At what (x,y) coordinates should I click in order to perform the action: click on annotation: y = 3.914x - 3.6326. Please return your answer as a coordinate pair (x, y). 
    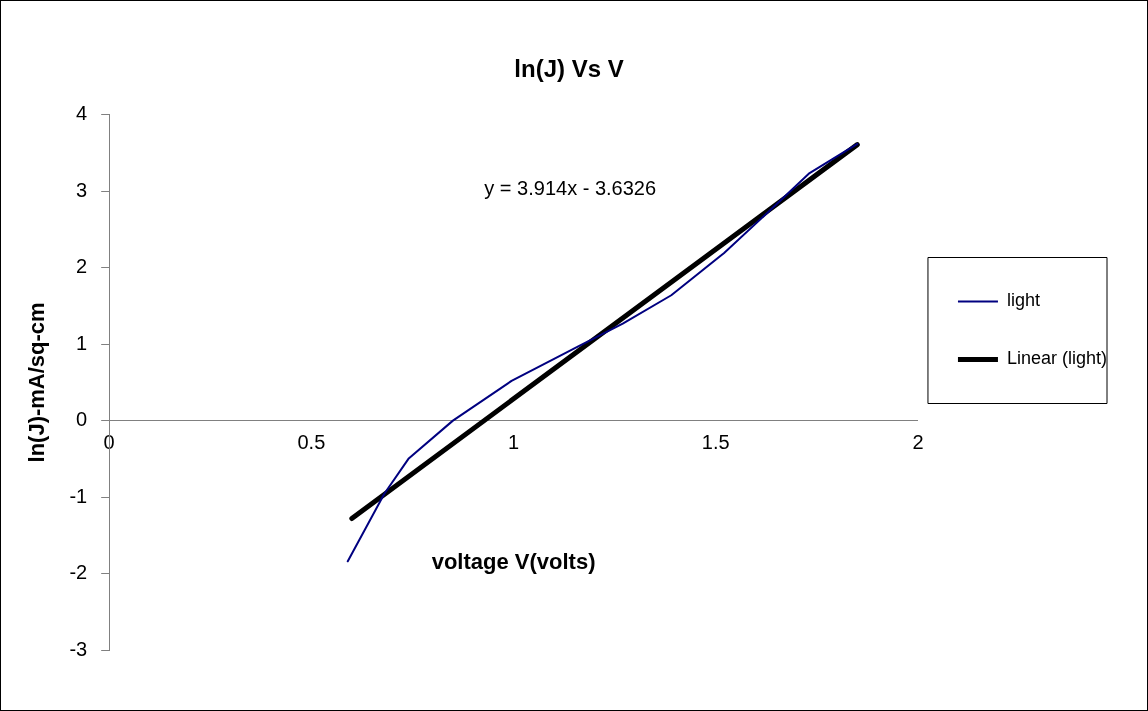
    Looking at the image, I should click on (570, 188).